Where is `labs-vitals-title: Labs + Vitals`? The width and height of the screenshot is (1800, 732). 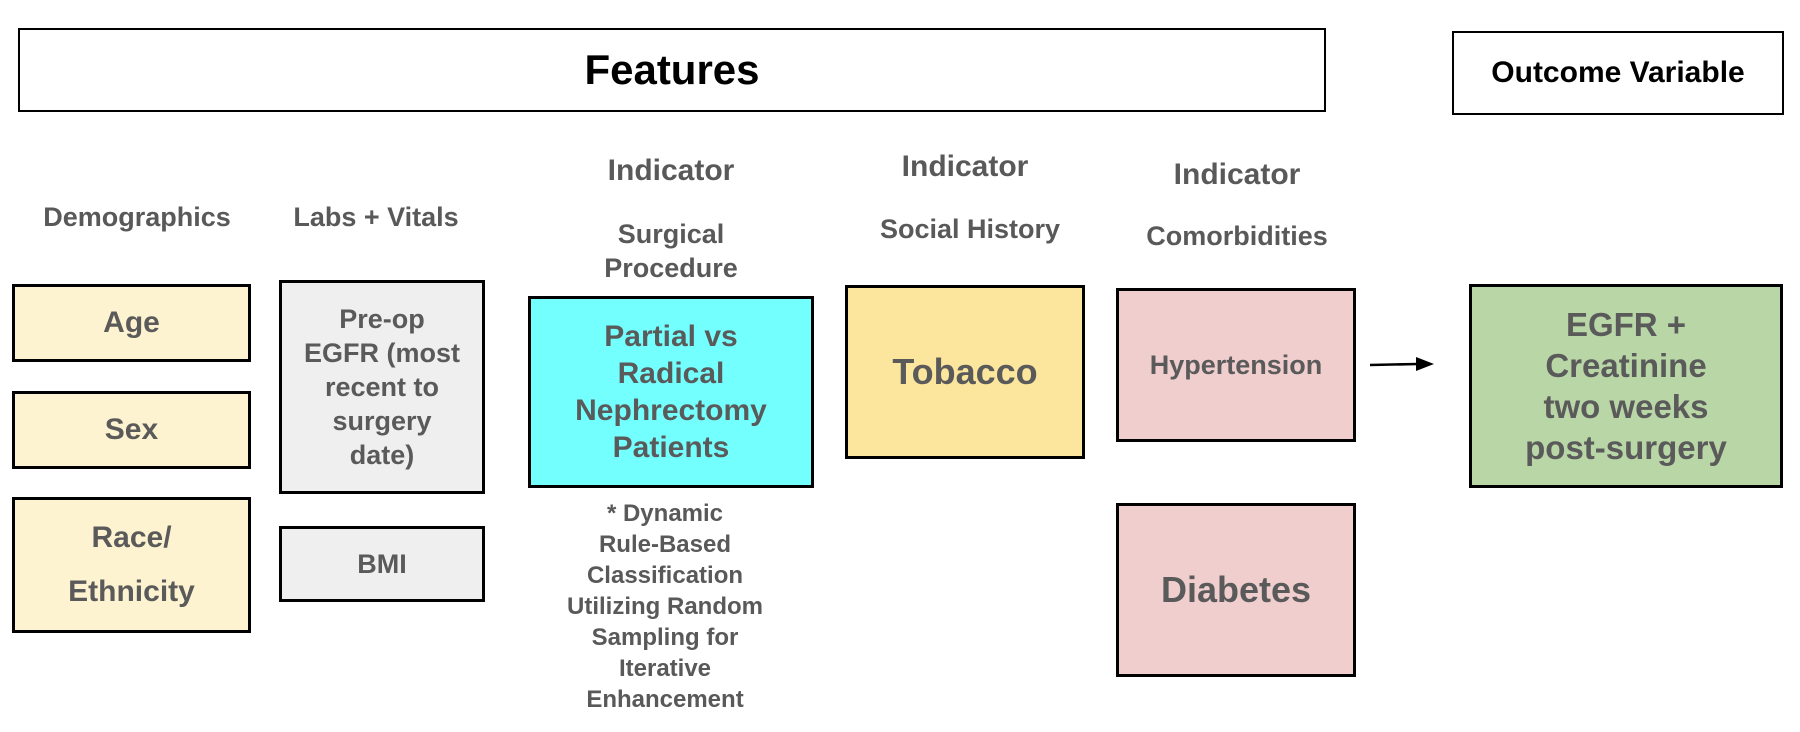 labs-vitals-title: Labs + Vitals is located at coordinates (376, 217).